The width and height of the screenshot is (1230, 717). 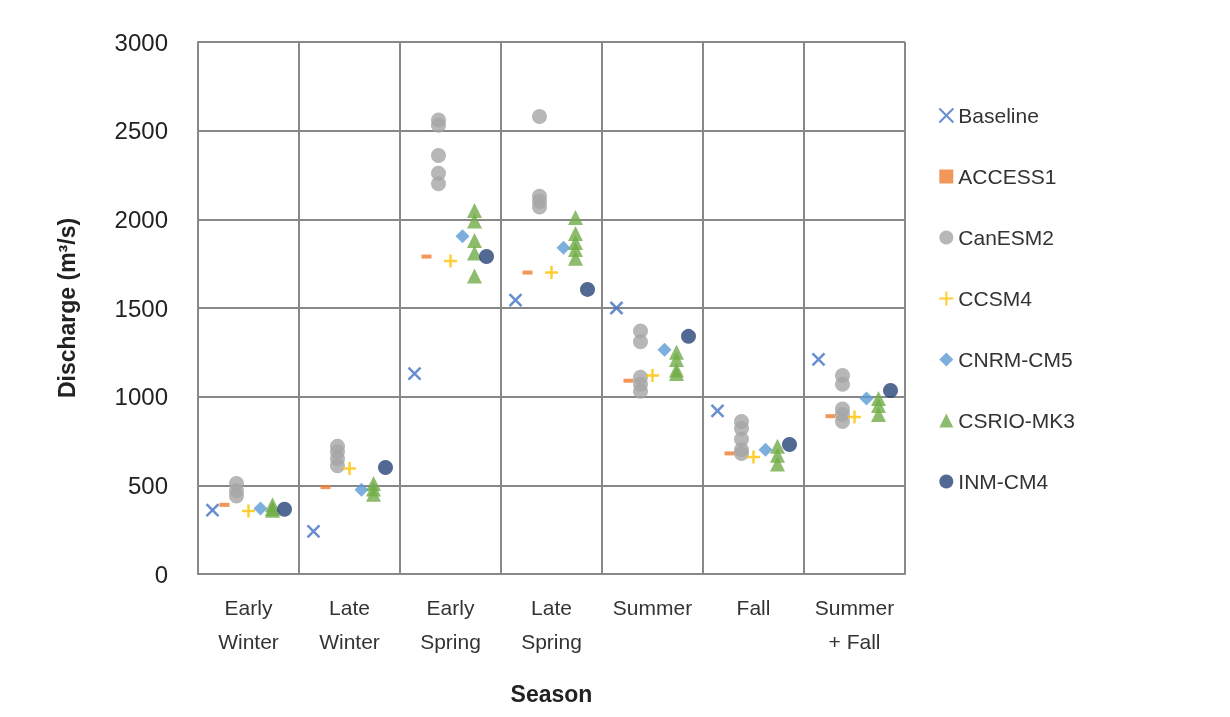 I want to click on x-axis-title: Season, so click(x=551, y=693).